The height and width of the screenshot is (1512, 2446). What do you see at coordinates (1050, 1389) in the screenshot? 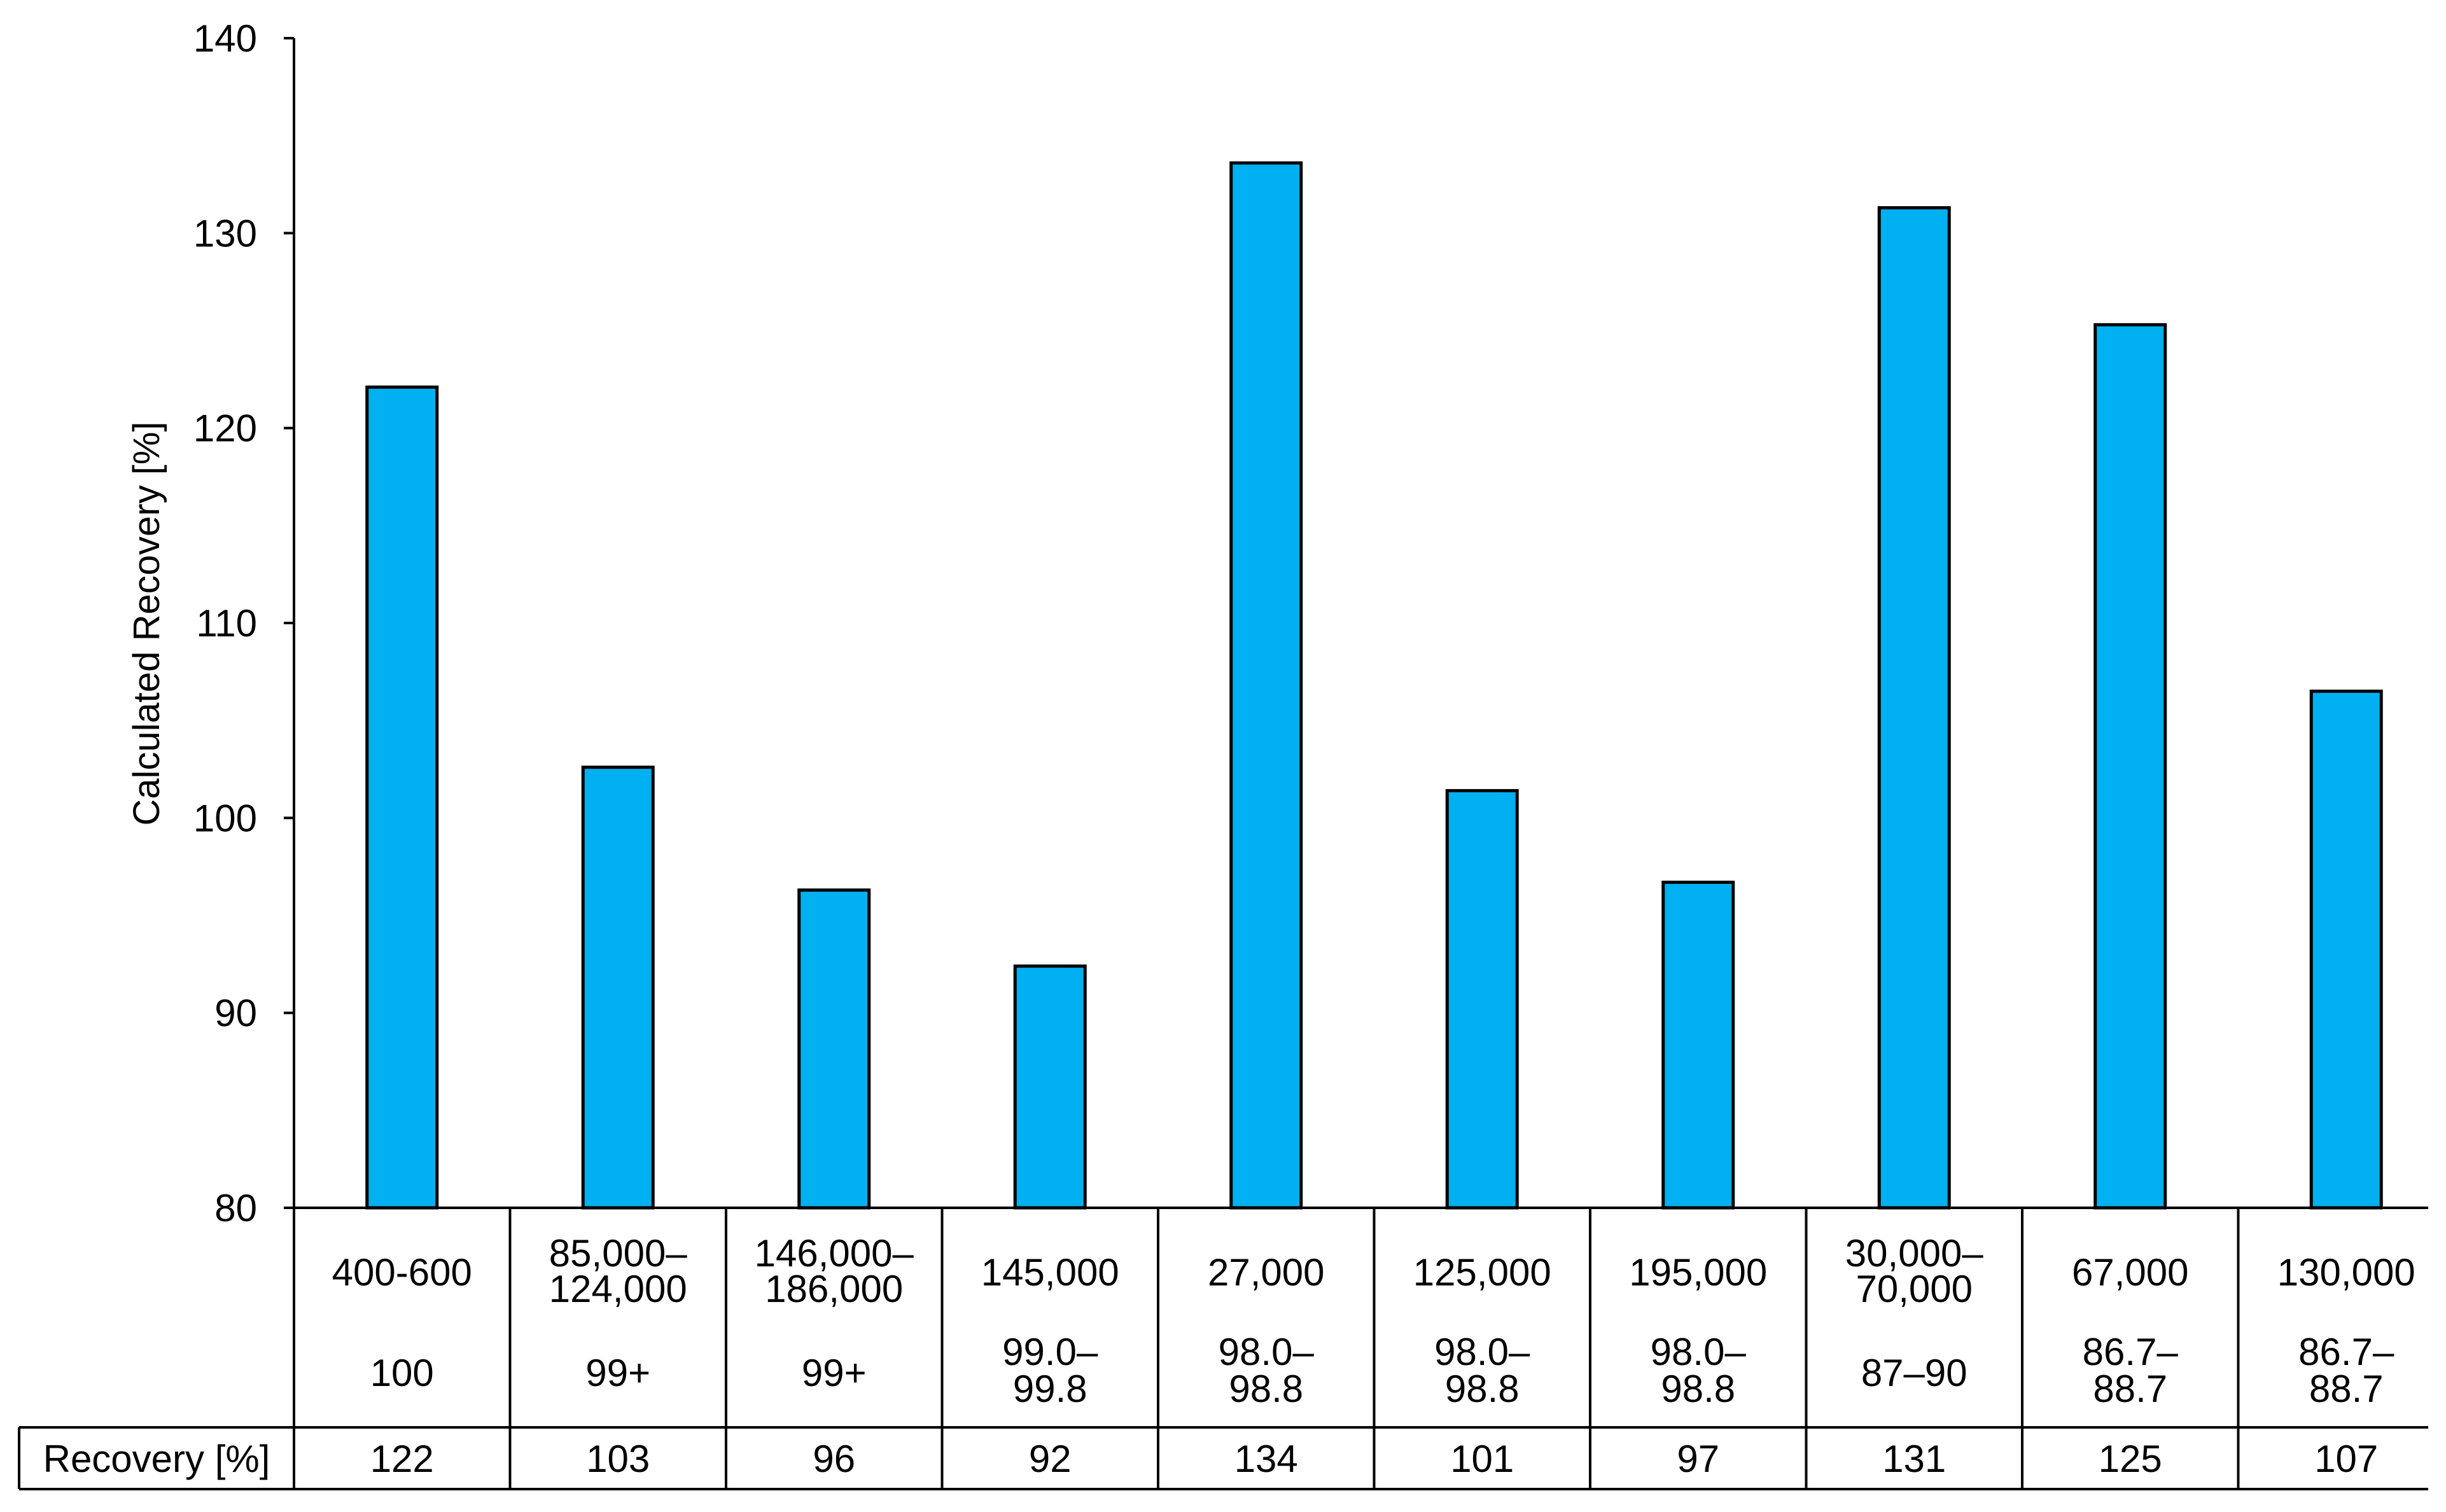
I see `category-label-line: 99.8` at bounding box center [1050, 1389].